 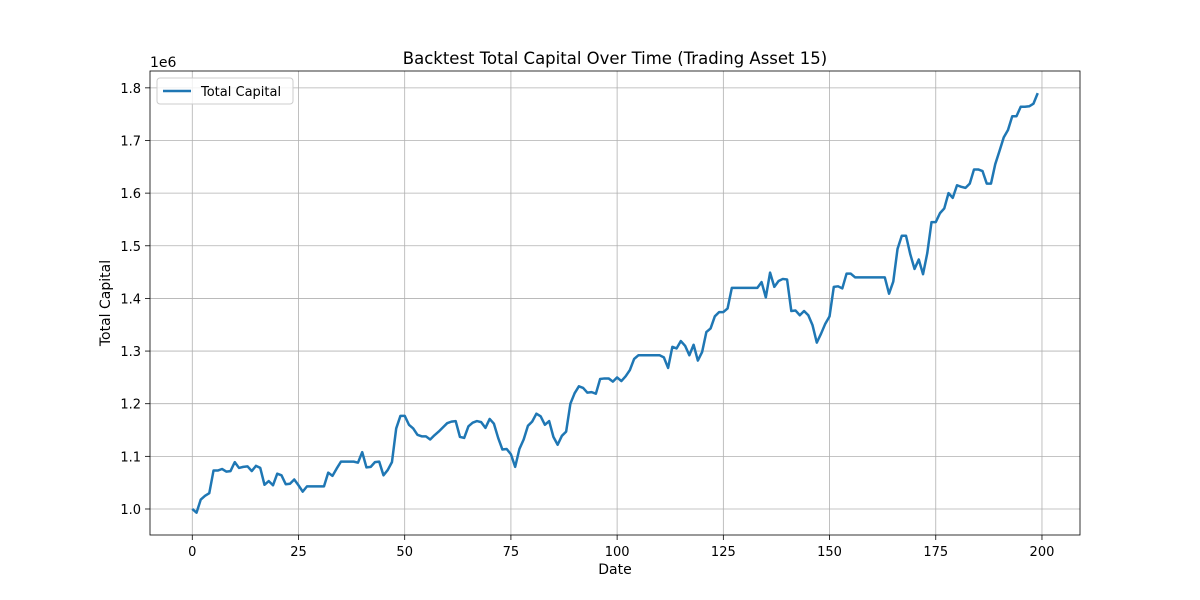 What do you see at coordinates (192, 552) in the screenshot?
I see `x-tick-label: 0` at bounding box center [192, 552].